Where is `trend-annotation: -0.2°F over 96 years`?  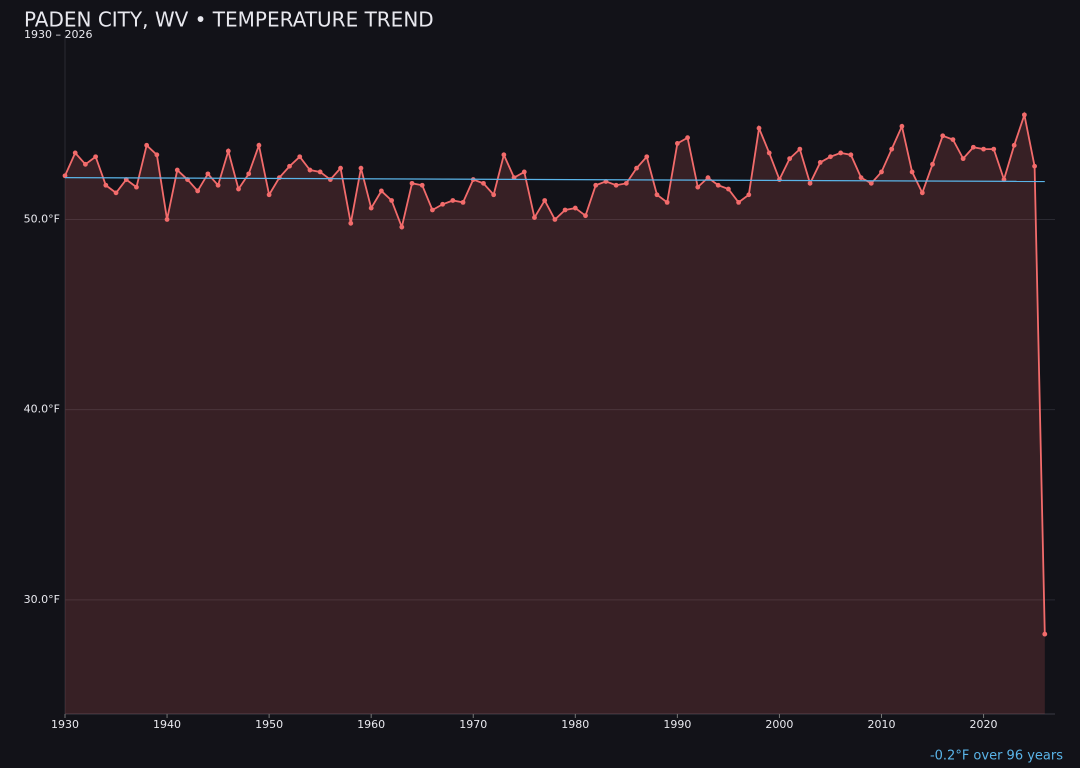
trend-annotation: -0.2°F over 96 years is located at coordinates (996, 756).